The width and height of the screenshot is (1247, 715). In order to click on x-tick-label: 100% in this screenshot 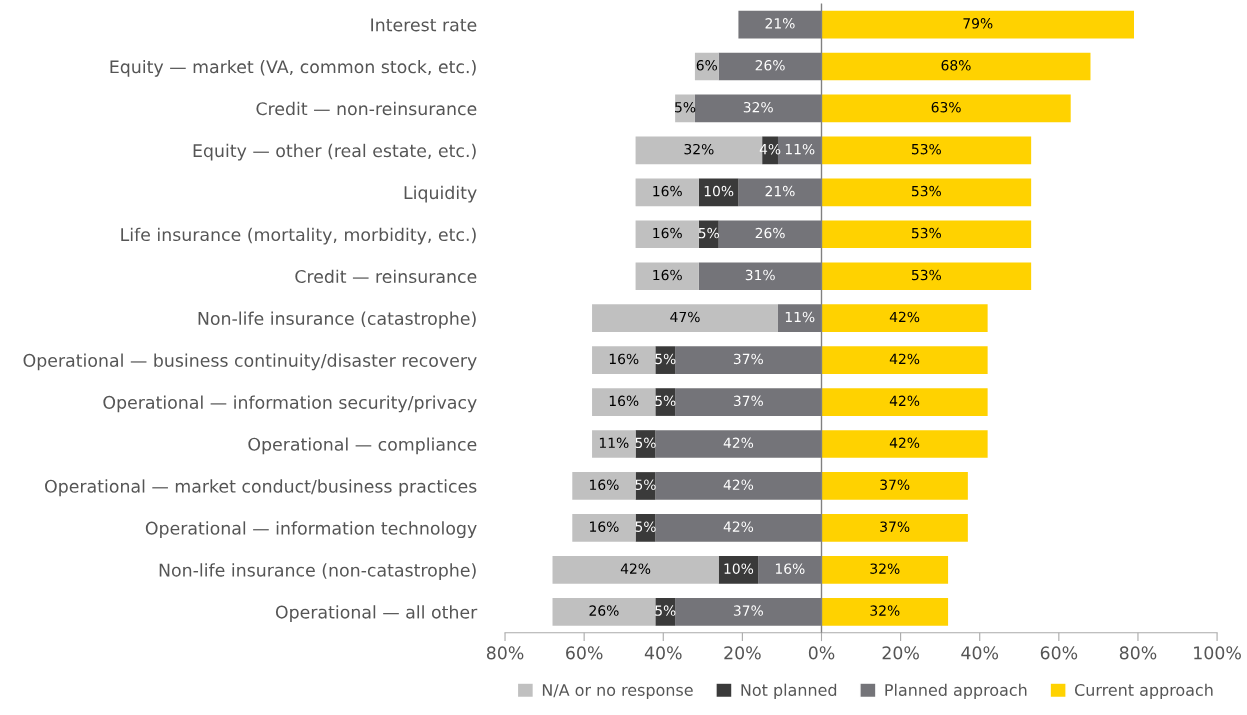, I will do `click(1217, 653)`.